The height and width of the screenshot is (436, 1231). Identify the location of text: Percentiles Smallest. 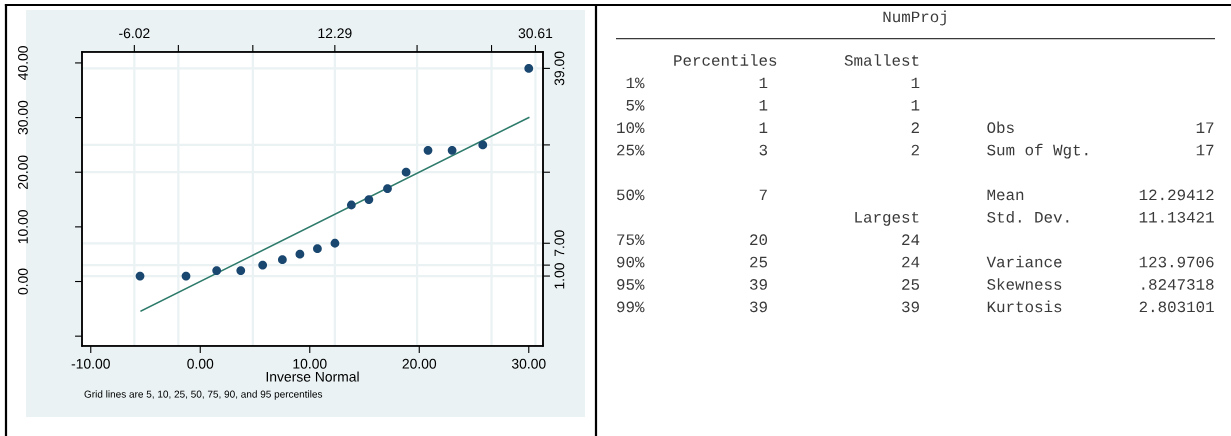
(796, 60).